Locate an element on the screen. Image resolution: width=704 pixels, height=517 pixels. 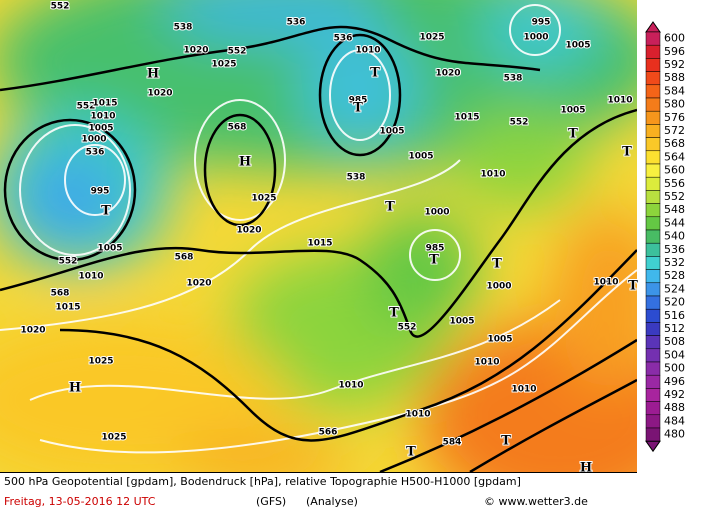
legend-label: 572 is located at coordinates (674, 130).